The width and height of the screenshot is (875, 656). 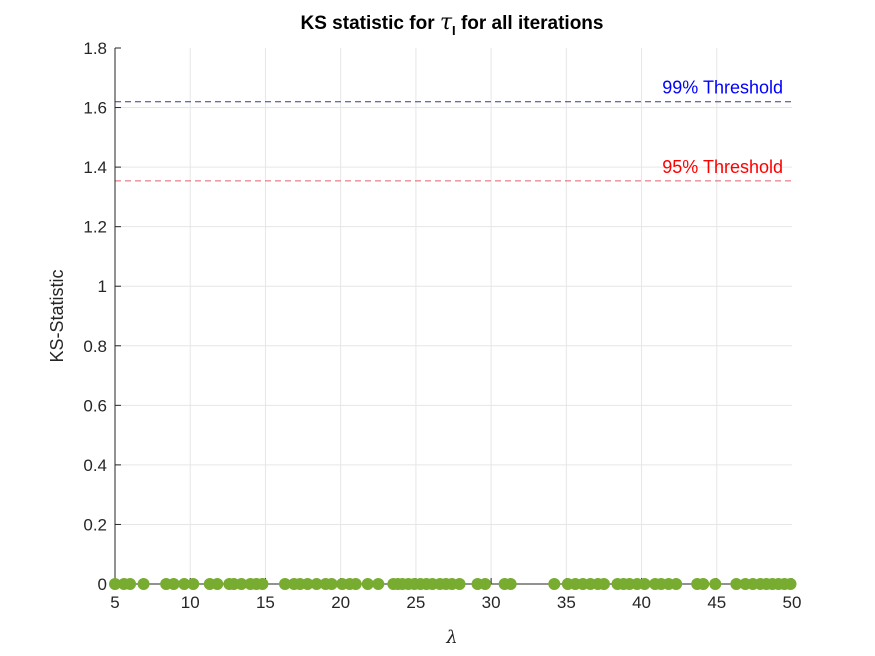 I want to click on threshold-label: 99% Threshold, so click(x=722, y=88).